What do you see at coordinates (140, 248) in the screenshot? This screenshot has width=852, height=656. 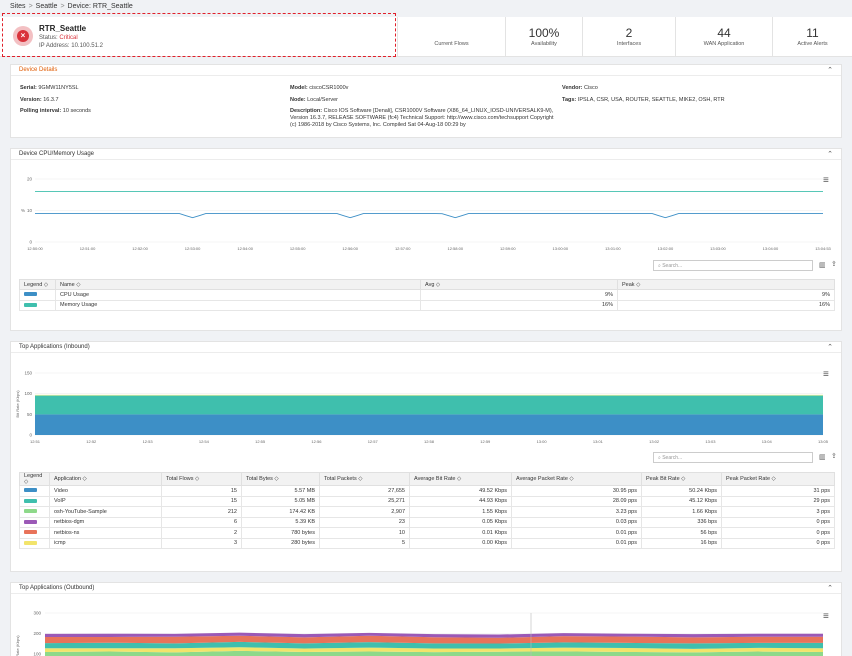 I see `x-tick-label: 12:52:00` at bounding box center [140, 248].